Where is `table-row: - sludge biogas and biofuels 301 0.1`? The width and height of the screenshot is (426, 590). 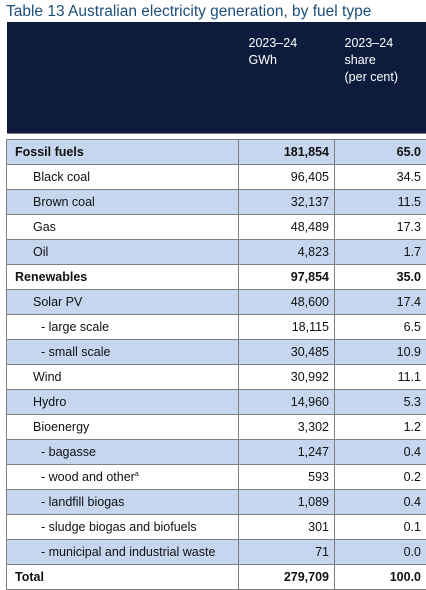 table-row: - sludge biogas and biofuels 301 0.1 is located at coordinates (216, 527).